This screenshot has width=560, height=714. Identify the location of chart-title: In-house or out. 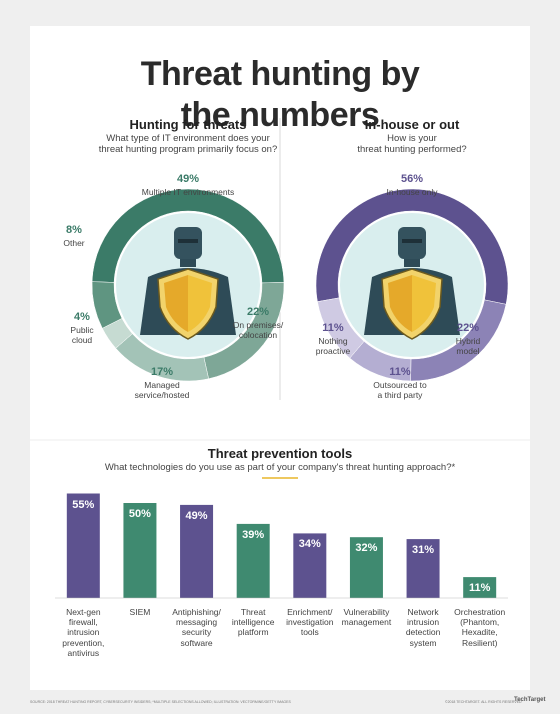
(412, 124).